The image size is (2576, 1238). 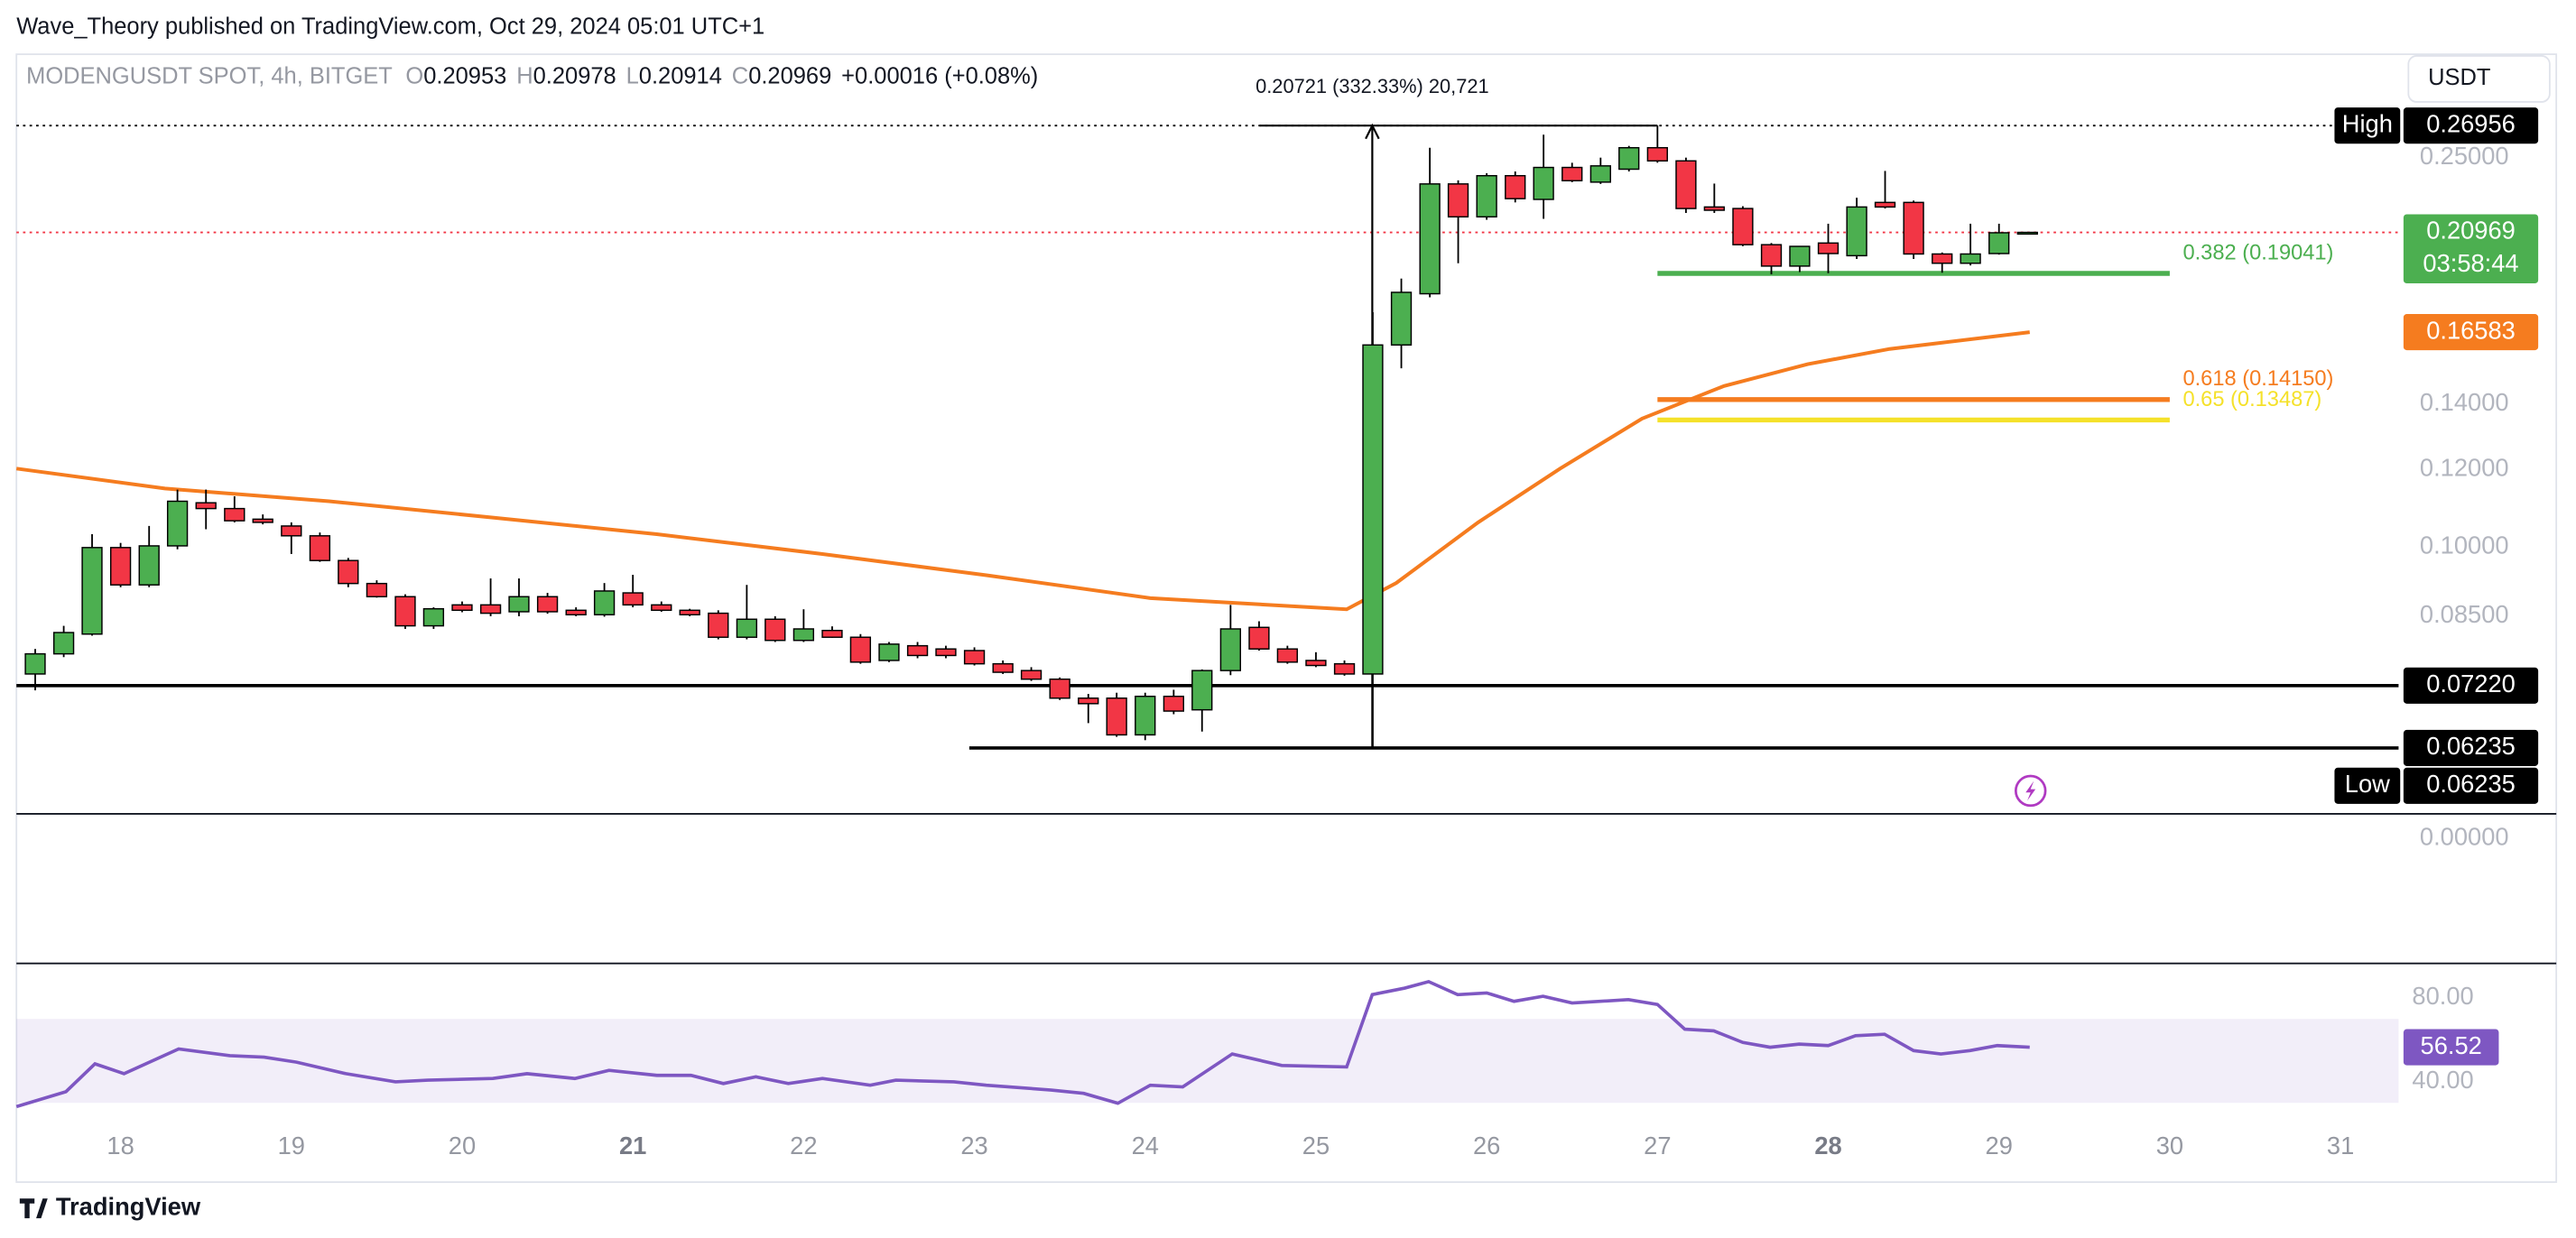 What do you see at coordinates (939, 75) in the screenshot?
I see `change-value: +0.00016 (+0.08%)` at bounding box center [939, 75].